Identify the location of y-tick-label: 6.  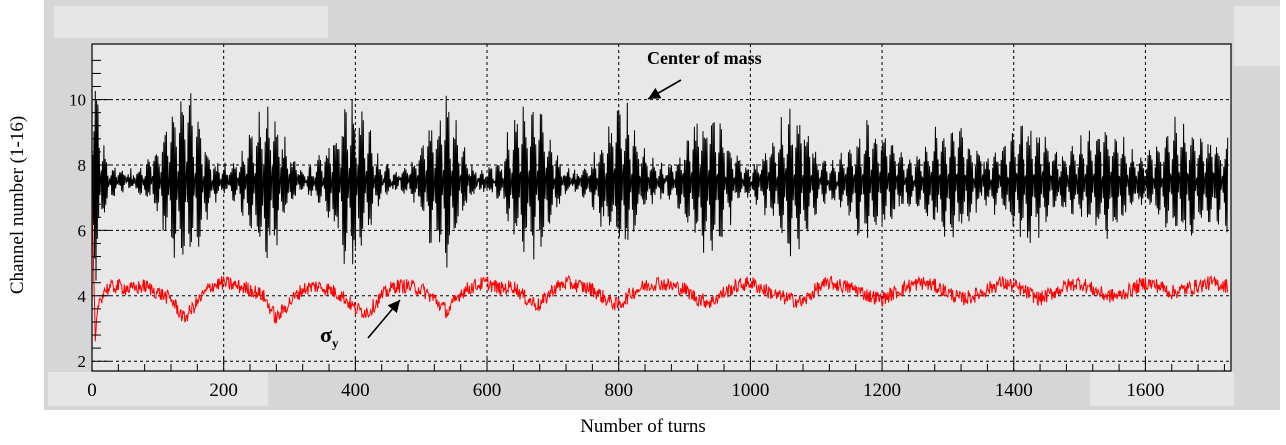
(82, 230).